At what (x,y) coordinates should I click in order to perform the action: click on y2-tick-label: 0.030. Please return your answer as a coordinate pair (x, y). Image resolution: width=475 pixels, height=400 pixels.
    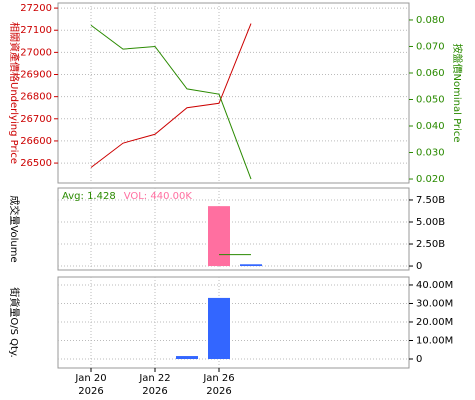
    Looking at the image, I should click on (430, 153).